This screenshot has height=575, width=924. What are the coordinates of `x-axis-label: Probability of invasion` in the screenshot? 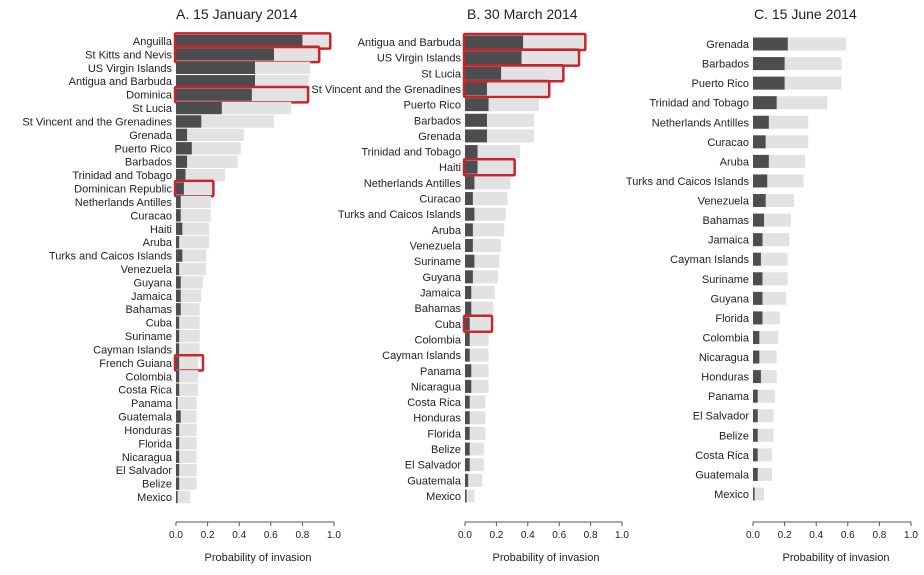 It's located at (257, 558).